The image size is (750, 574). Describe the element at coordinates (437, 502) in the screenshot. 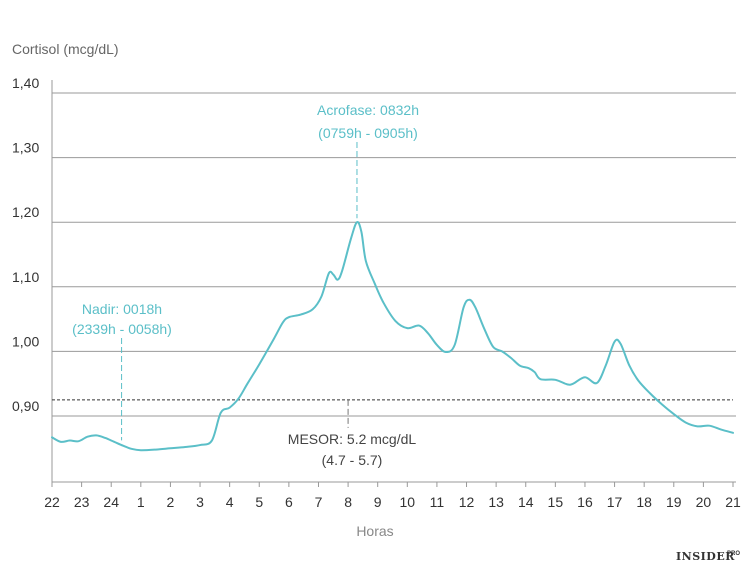

I see `x-tick-label: 11` at that location.